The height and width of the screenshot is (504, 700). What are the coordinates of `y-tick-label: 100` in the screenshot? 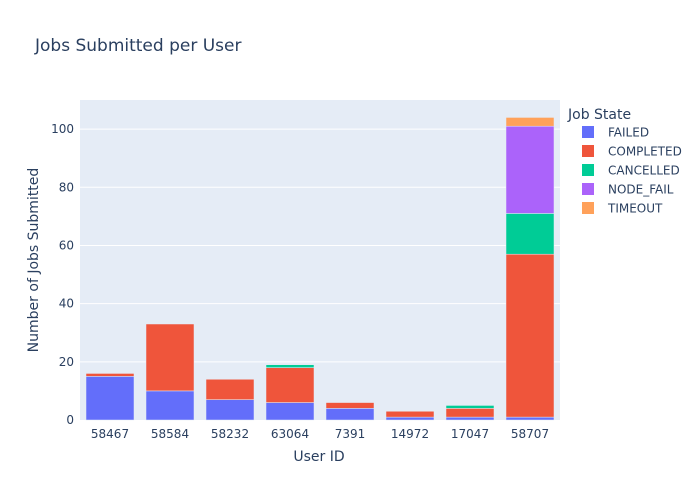 It's located at (62, 129).